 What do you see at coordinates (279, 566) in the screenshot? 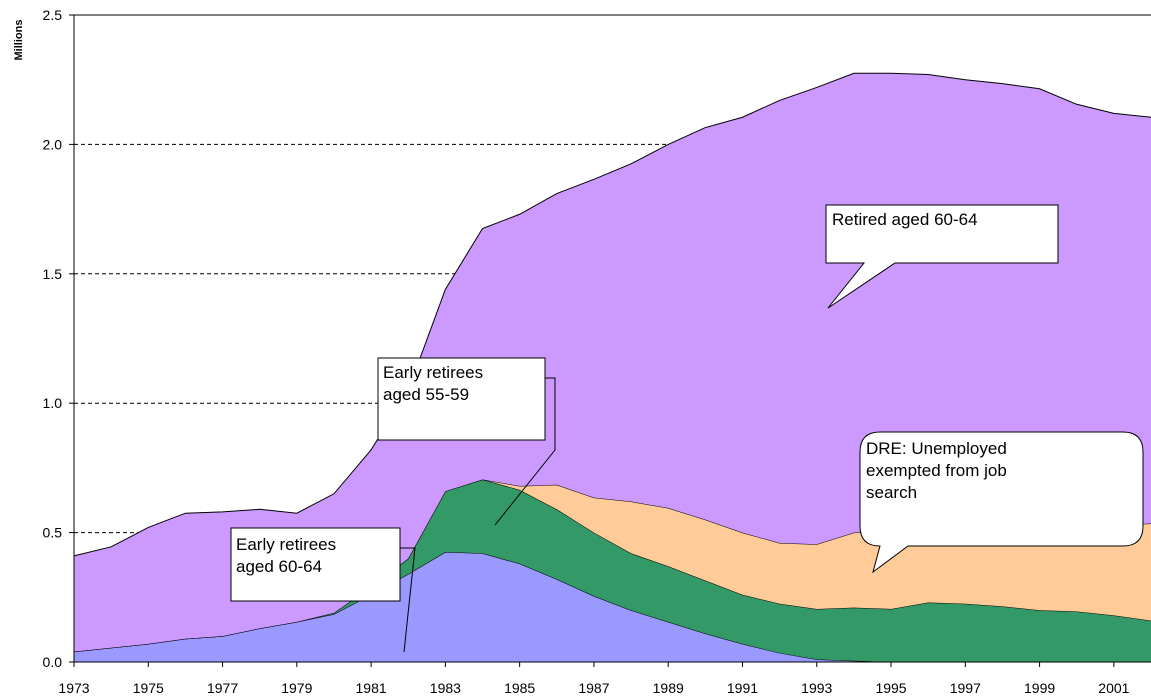
I see `annotation-text: aged 60-64` at bounding box center [279, 566].